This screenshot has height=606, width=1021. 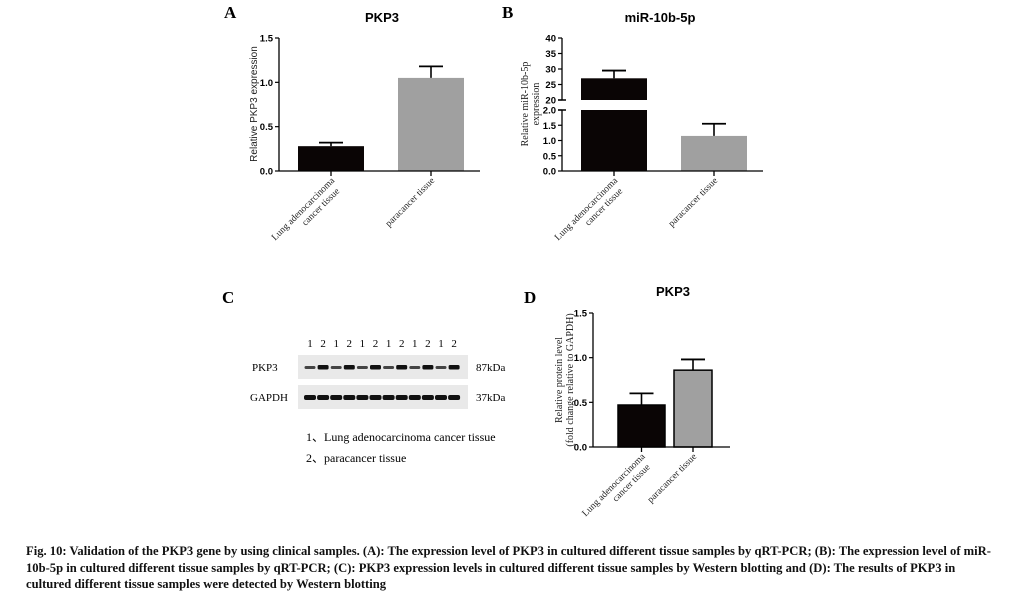 What do you see at coordinates (536, 104) in the screenshot?
I see `y-axis-label-line: expression` at bounding box center [536, 104].